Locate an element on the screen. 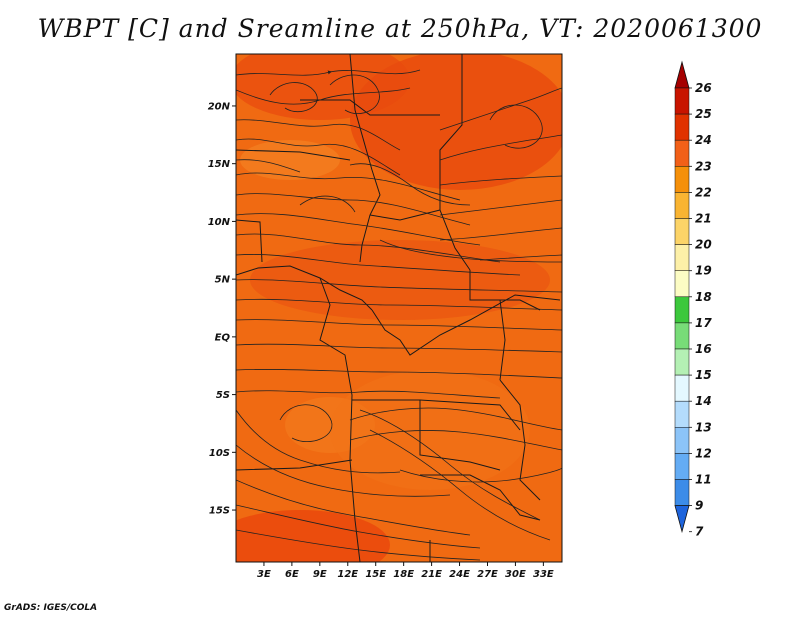 The image size is (800, 618). colorbar-label: 21 is located at coordinates (703, 219).